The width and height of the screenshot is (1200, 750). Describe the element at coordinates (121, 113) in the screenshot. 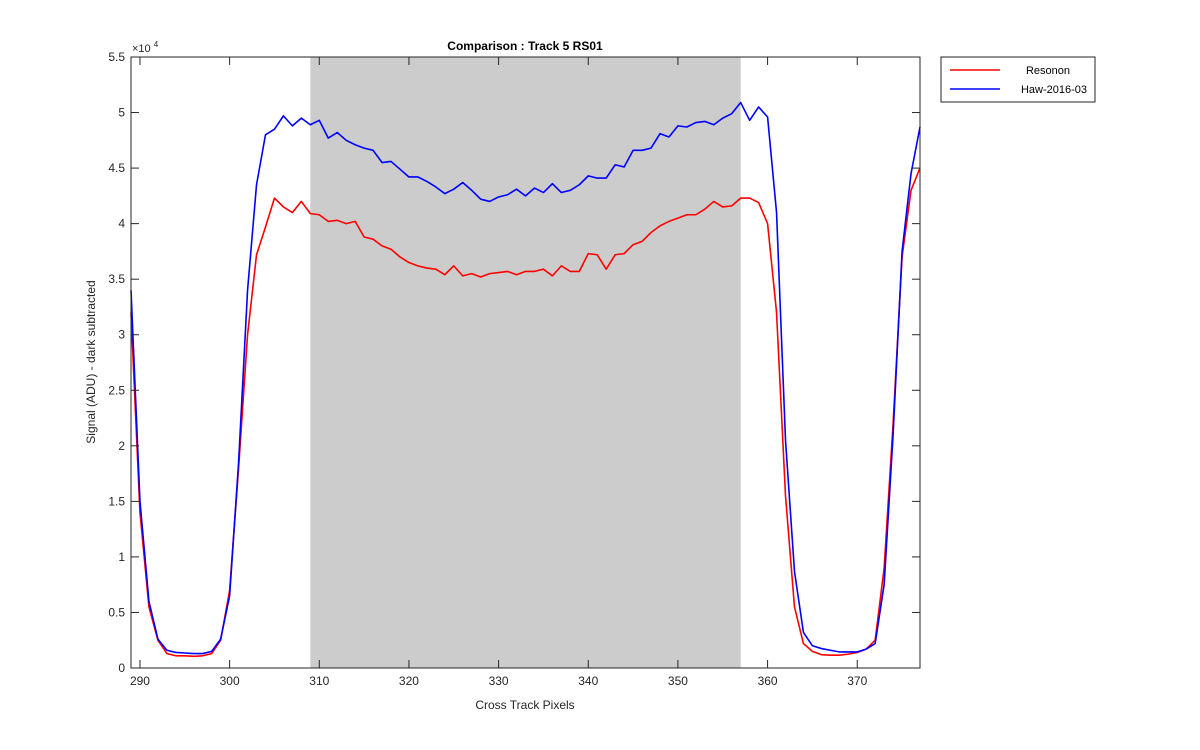

I see `y-tick-label-10: 5` at that location.